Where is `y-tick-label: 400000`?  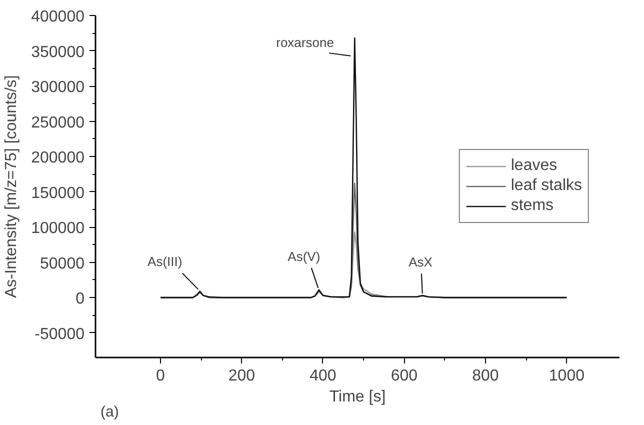
y-tick-label: 400000 is located at coordinates (58, 17).